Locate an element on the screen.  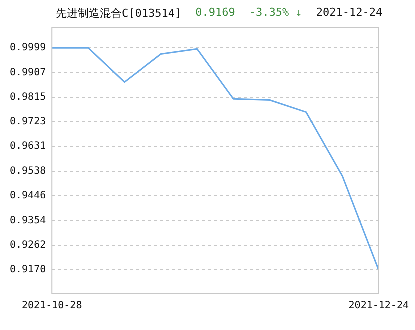
y-tick-label: 0.9354 is located at coordinates (28, 220).